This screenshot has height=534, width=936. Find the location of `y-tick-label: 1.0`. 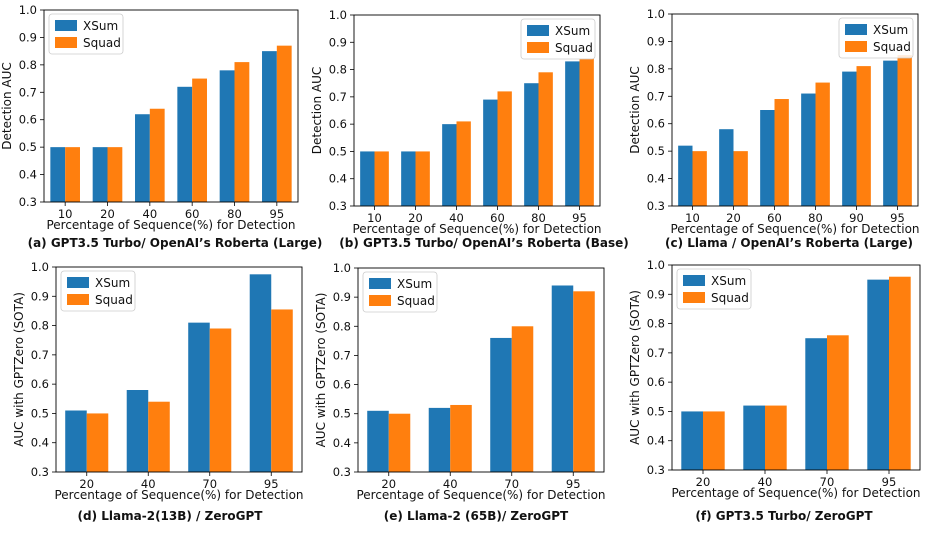

y-tick-label: 1.0 is located at coordinates (28, 10).